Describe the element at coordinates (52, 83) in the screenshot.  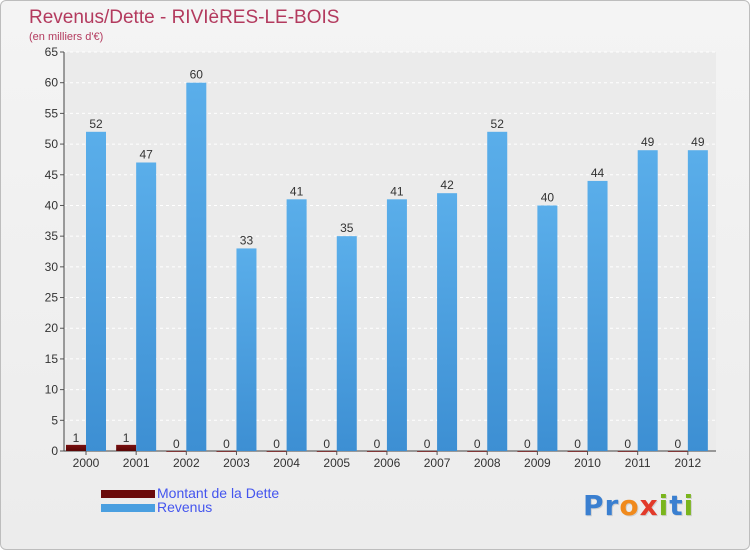
I see `y-tick-label: 60` at that location.